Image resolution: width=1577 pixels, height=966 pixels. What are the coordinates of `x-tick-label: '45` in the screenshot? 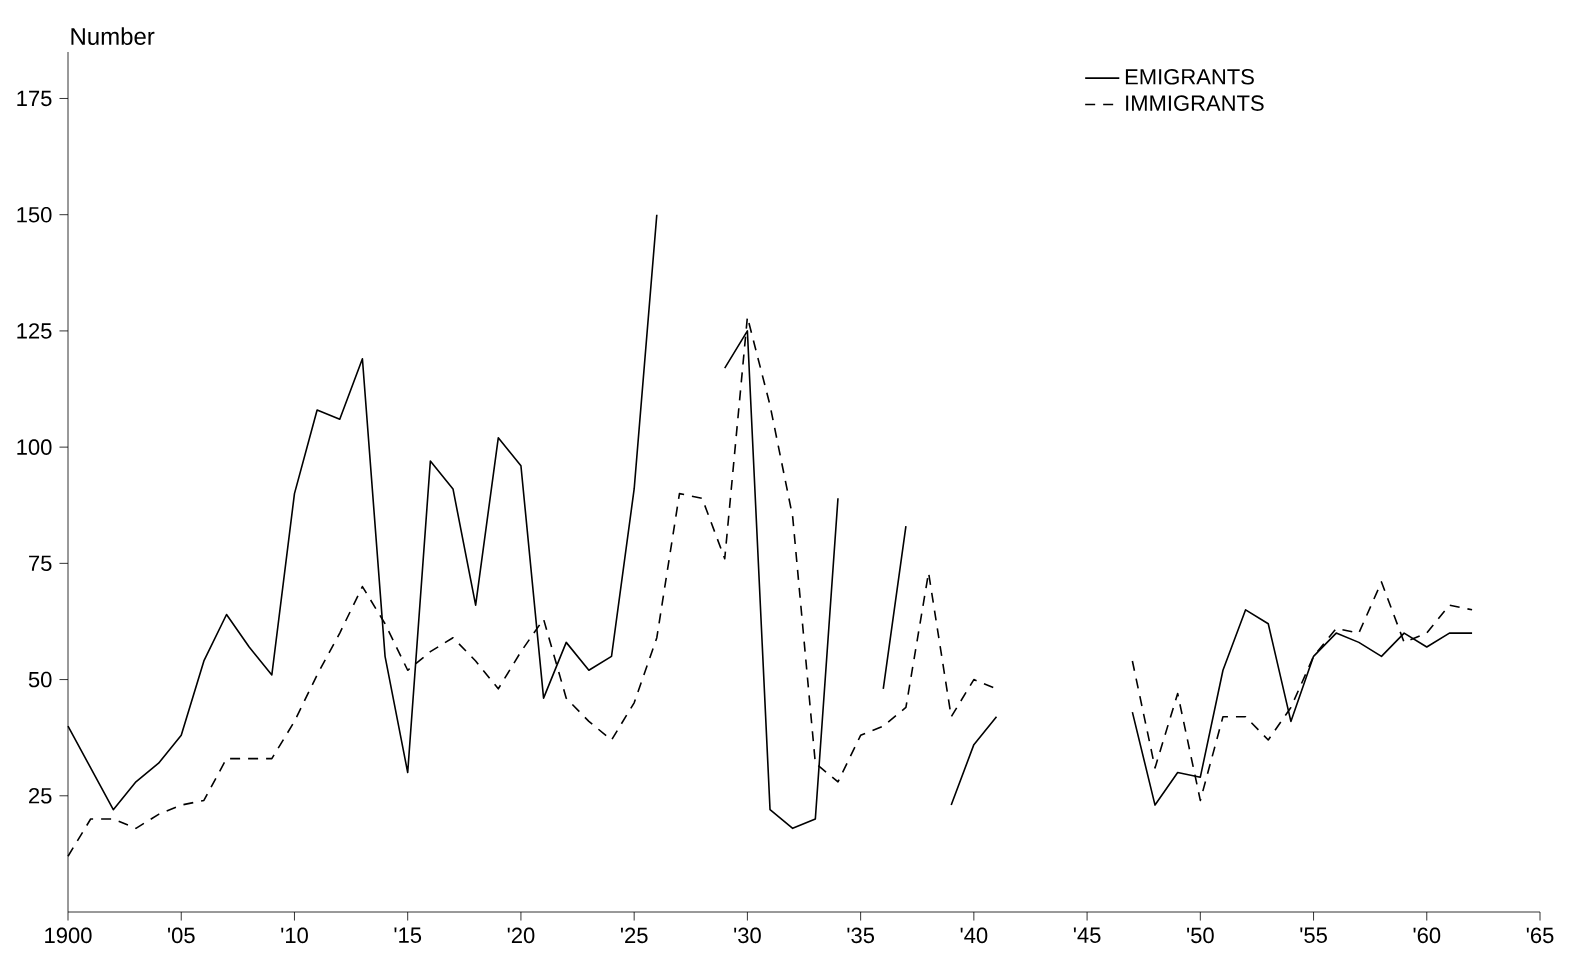 It's located at (1087, 935).